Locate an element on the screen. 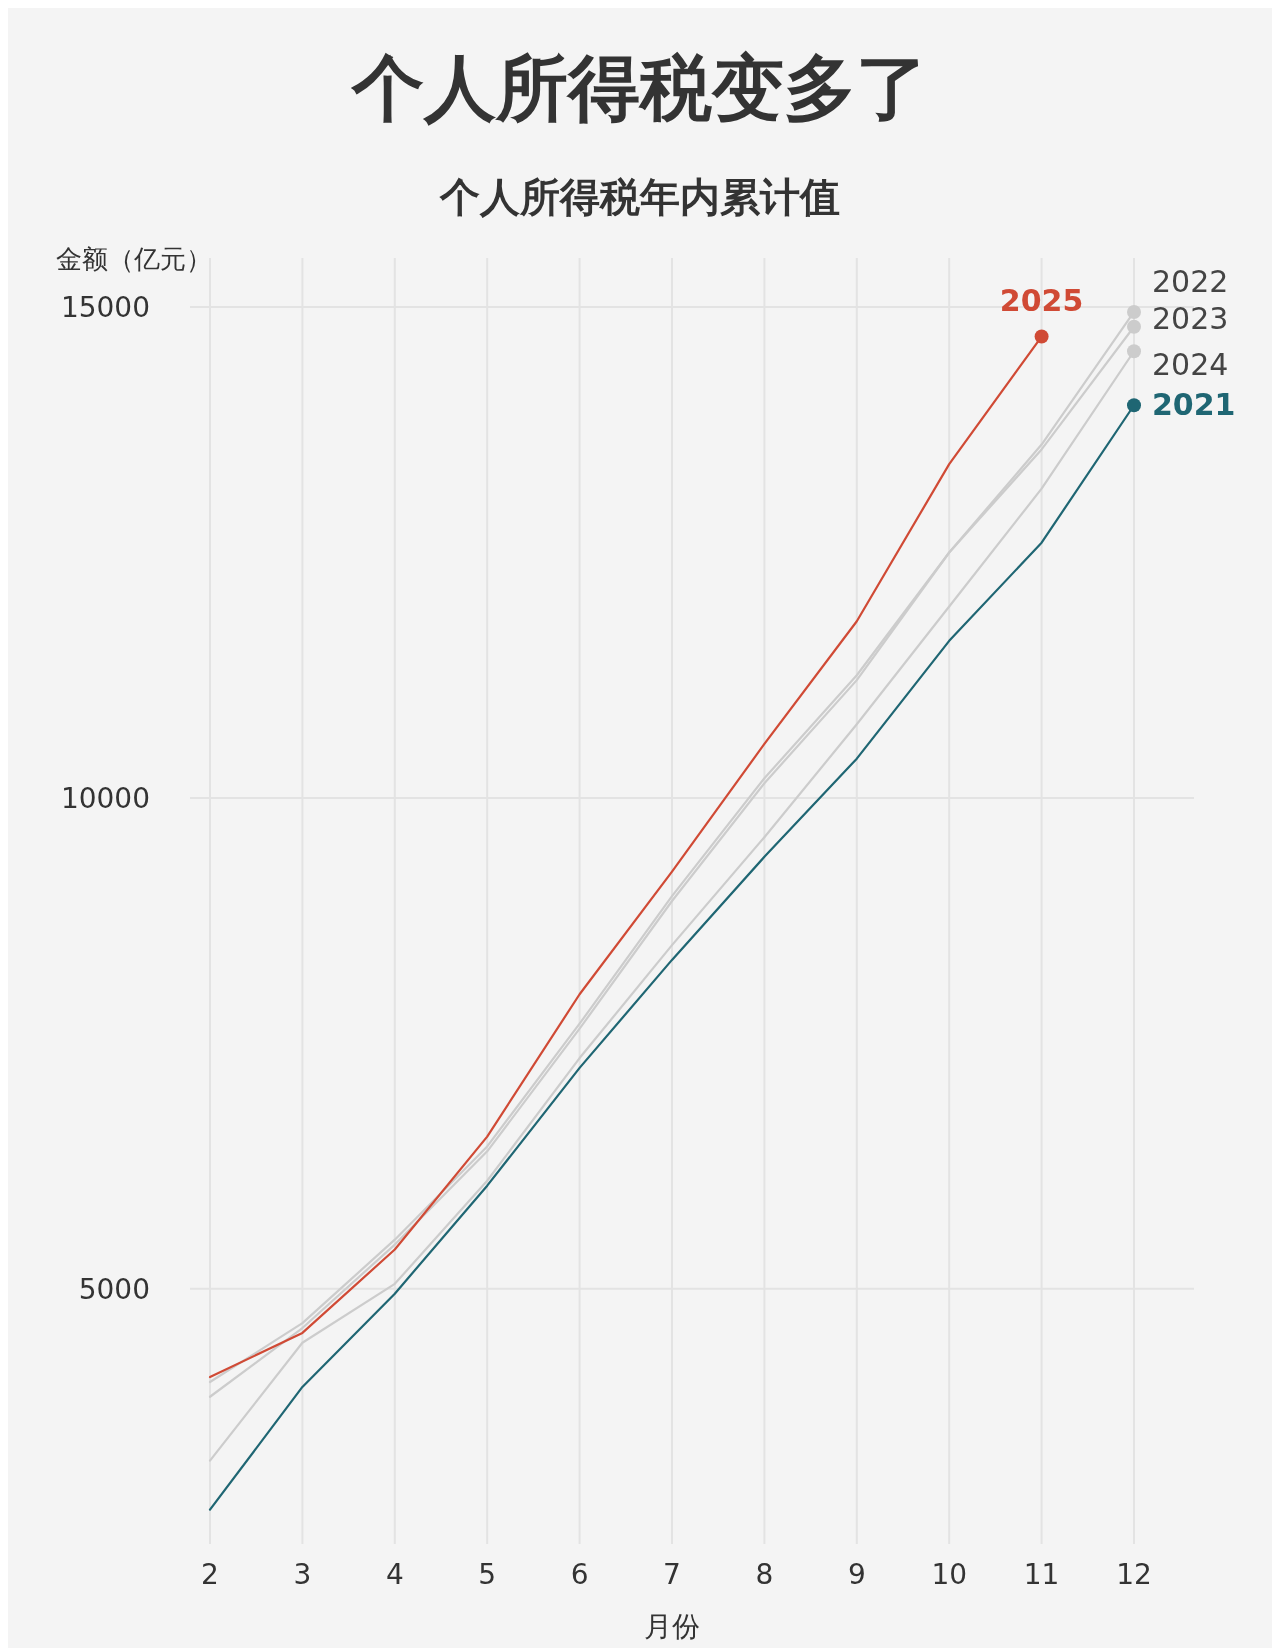 The width and height of the screenshot is (1280, 1651). series-label: 2024 is located at coordinates (1190, 365).